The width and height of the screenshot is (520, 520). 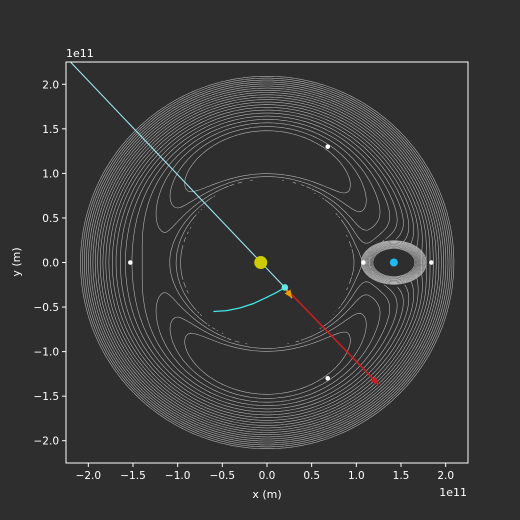 What do you see at coordinates (50, 85) in the screenshot?
I see `y-tick-label: 2.0` at bounding box center [50, 85].